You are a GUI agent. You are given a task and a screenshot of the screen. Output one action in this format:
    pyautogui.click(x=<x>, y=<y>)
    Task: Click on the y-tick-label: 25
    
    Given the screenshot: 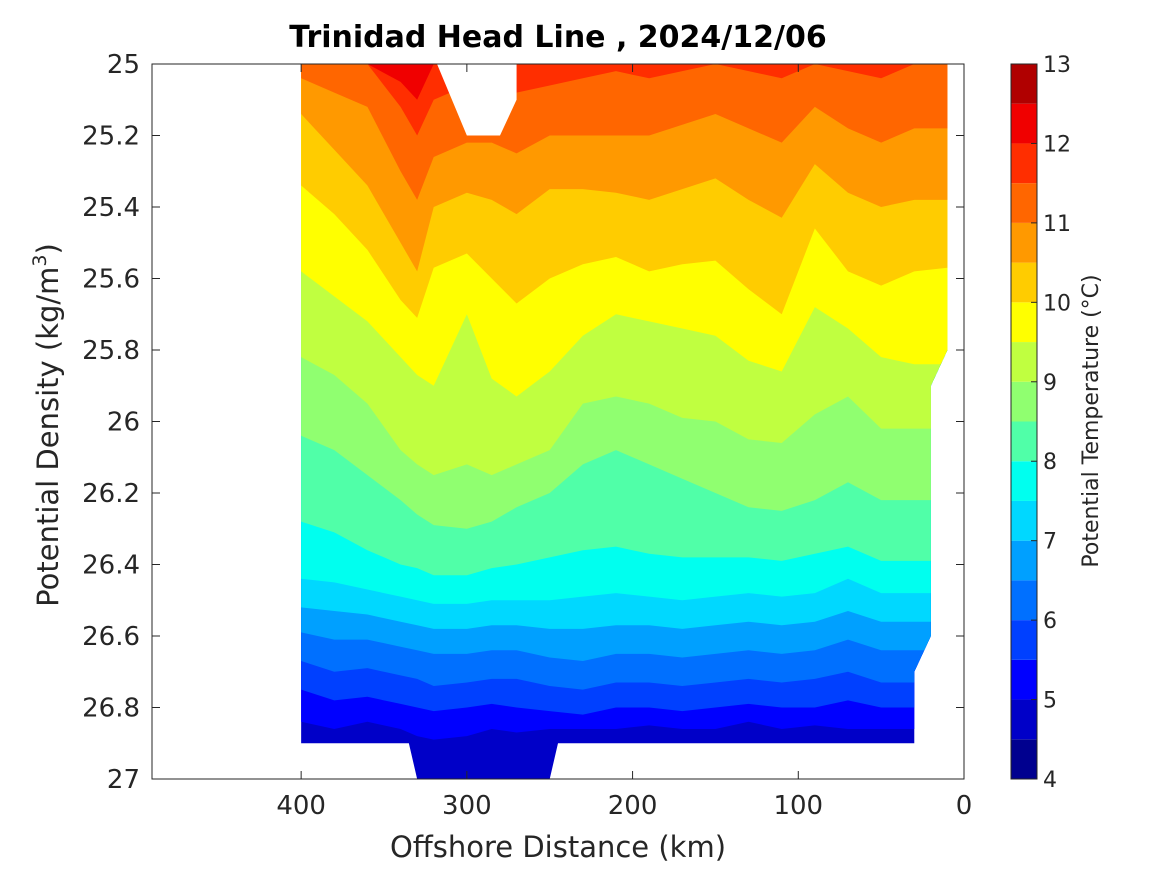 What is the action you would take?
    pyautogui.click(x=123, y=65)
    